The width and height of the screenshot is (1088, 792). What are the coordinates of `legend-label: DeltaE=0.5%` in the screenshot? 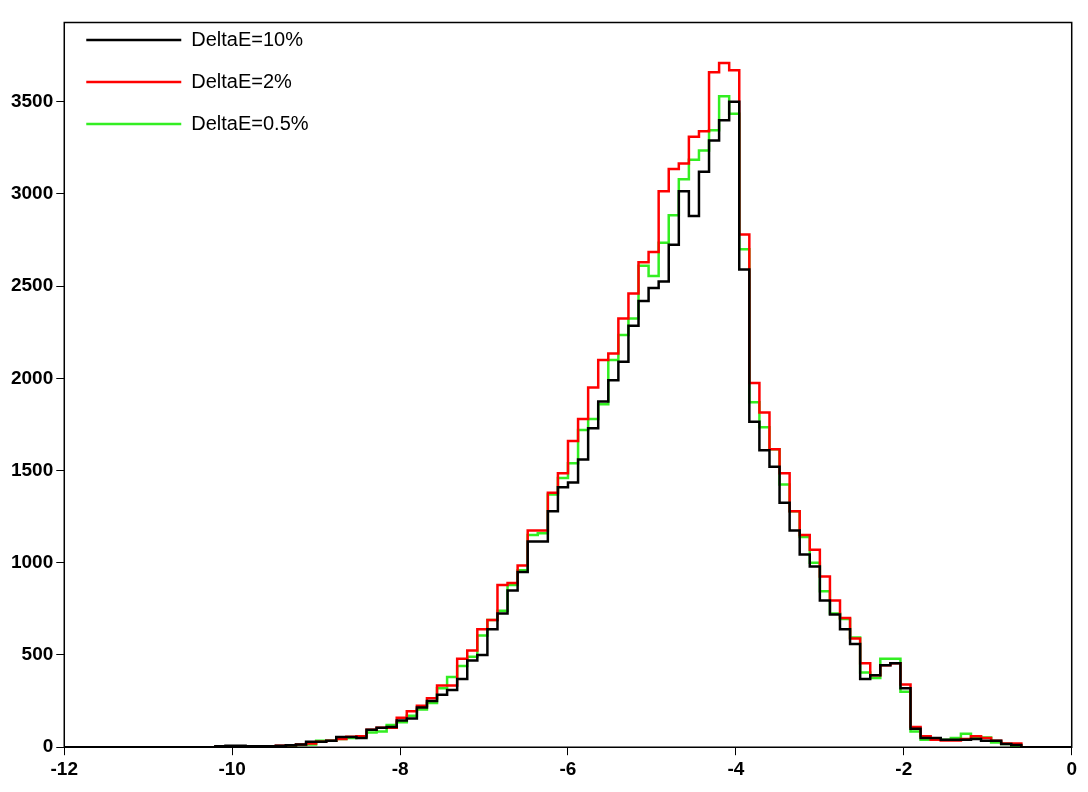 It's located at (250, 122).